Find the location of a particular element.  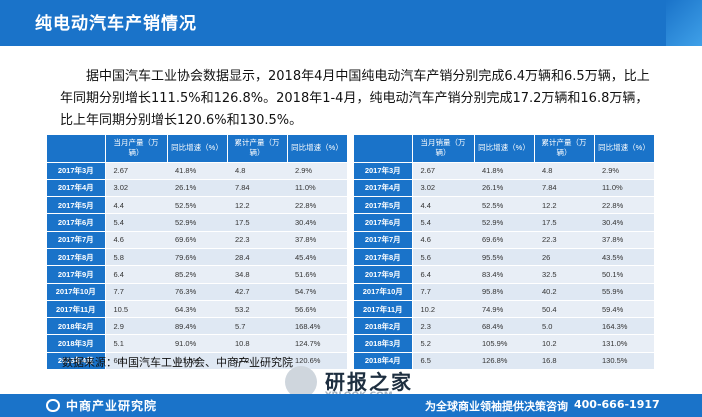

table-row: 2018年3月 5.1 91.0% 10.8 124.7% is located at coordinates (197, 343).